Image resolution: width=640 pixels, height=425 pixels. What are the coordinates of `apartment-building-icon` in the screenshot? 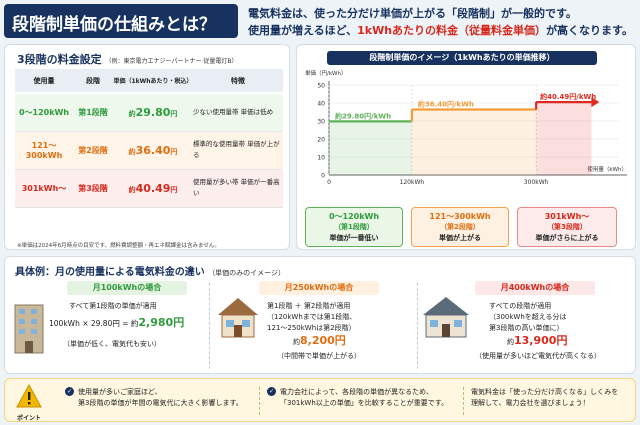 It's located at (29, 329).